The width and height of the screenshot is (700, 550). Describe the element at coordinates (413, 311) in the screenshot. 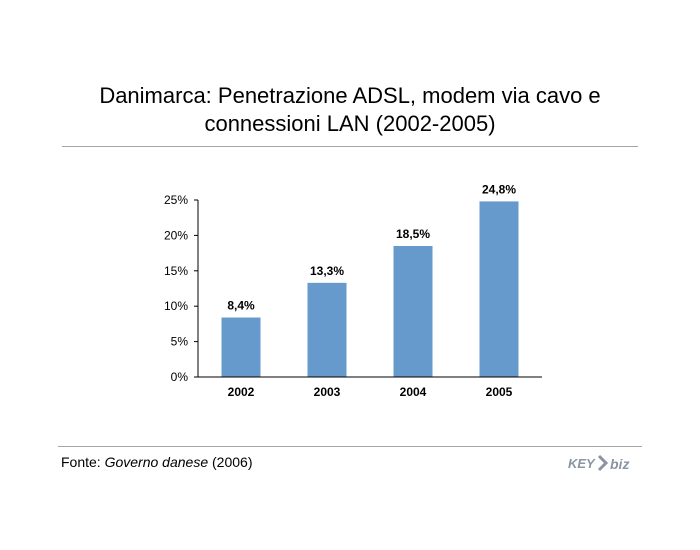

I see `bar-2004` at that location.